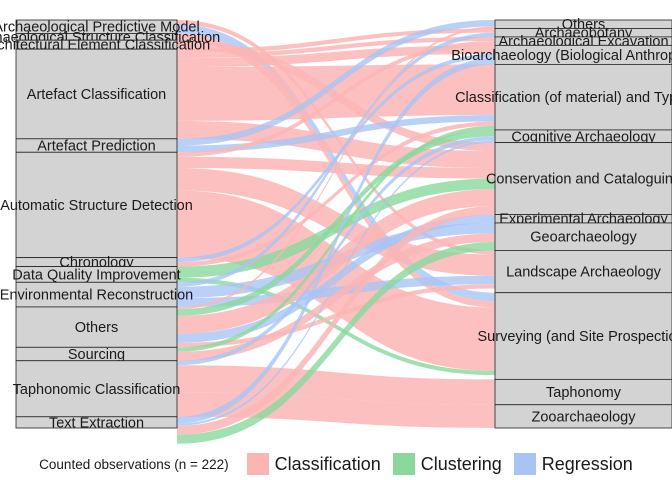  Describe the element at coordinates (96, 147) in the screenshot. I see `left-node-label: Artefact Prediction` at that location.